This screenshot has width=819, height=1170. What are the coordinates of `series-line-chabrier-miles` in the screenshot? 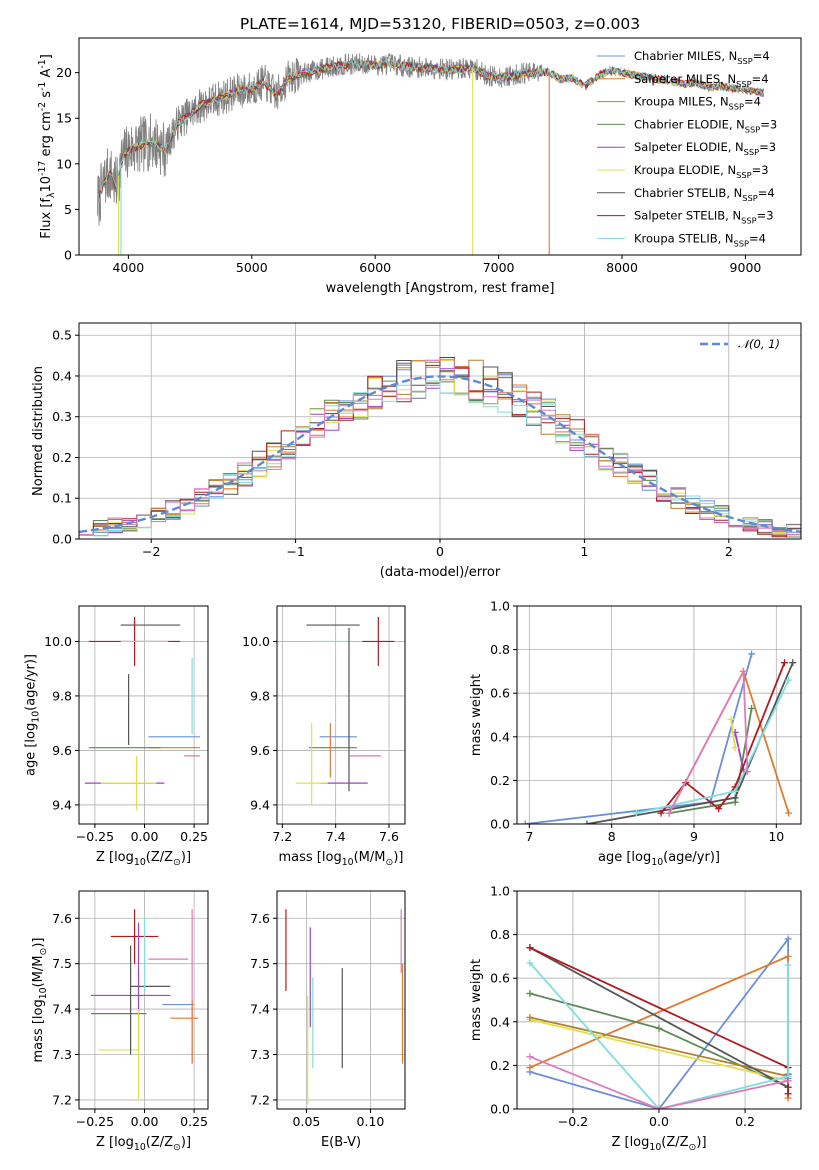 It's located at (639, 738).